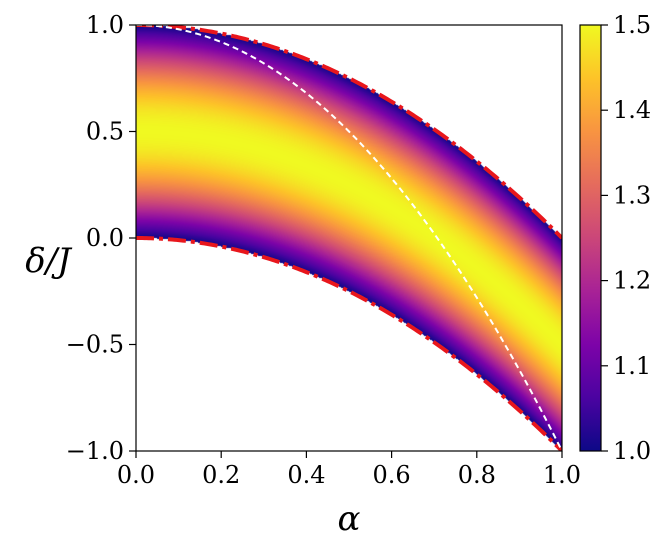  What do you see at coordinates (221, 475) in the screenshot?
I see `x-tick-label: 0.2` at bounding box center [221, 475].